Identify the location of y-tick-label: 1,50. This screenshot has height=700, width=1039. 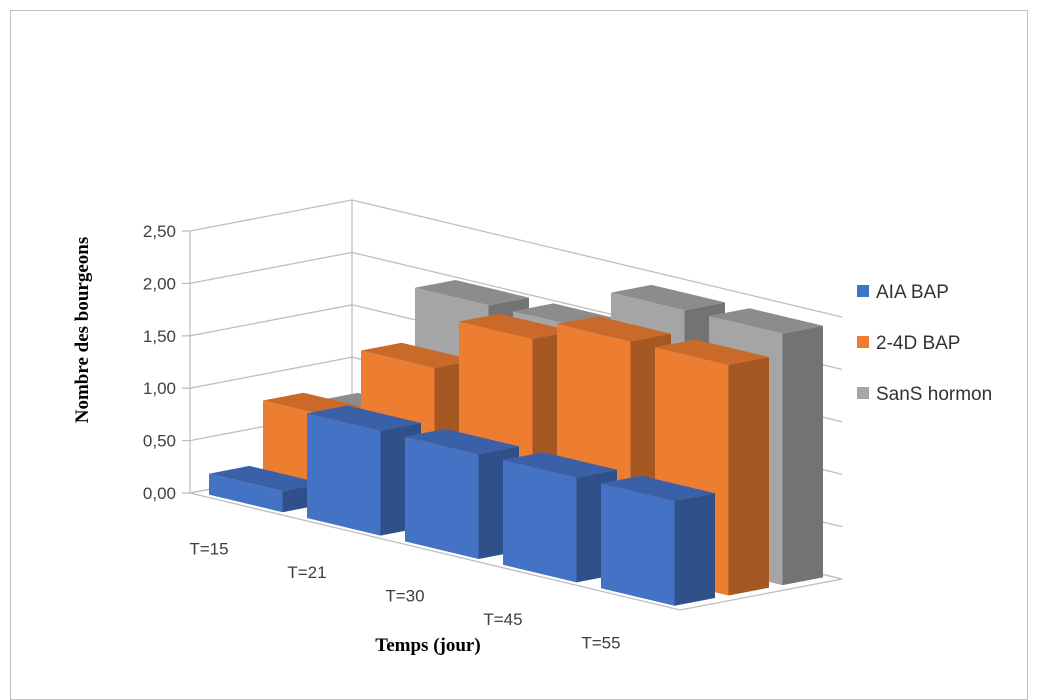
(159, 336).